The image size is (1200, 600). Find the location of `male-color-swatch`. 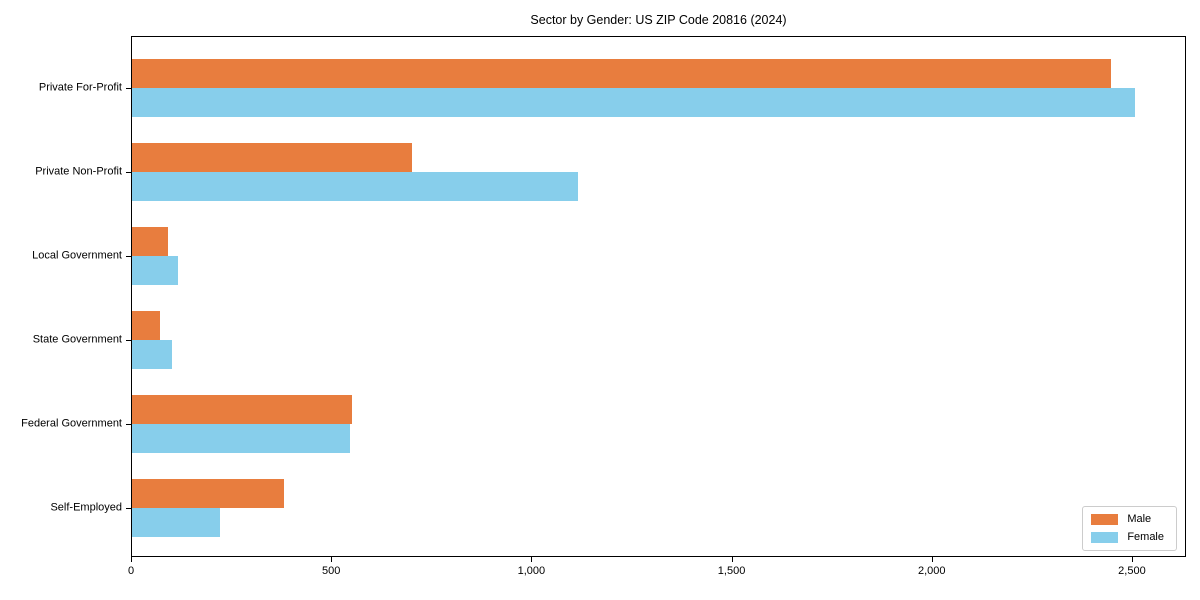

male-color-swatch is located at coordinates (1105, 519).